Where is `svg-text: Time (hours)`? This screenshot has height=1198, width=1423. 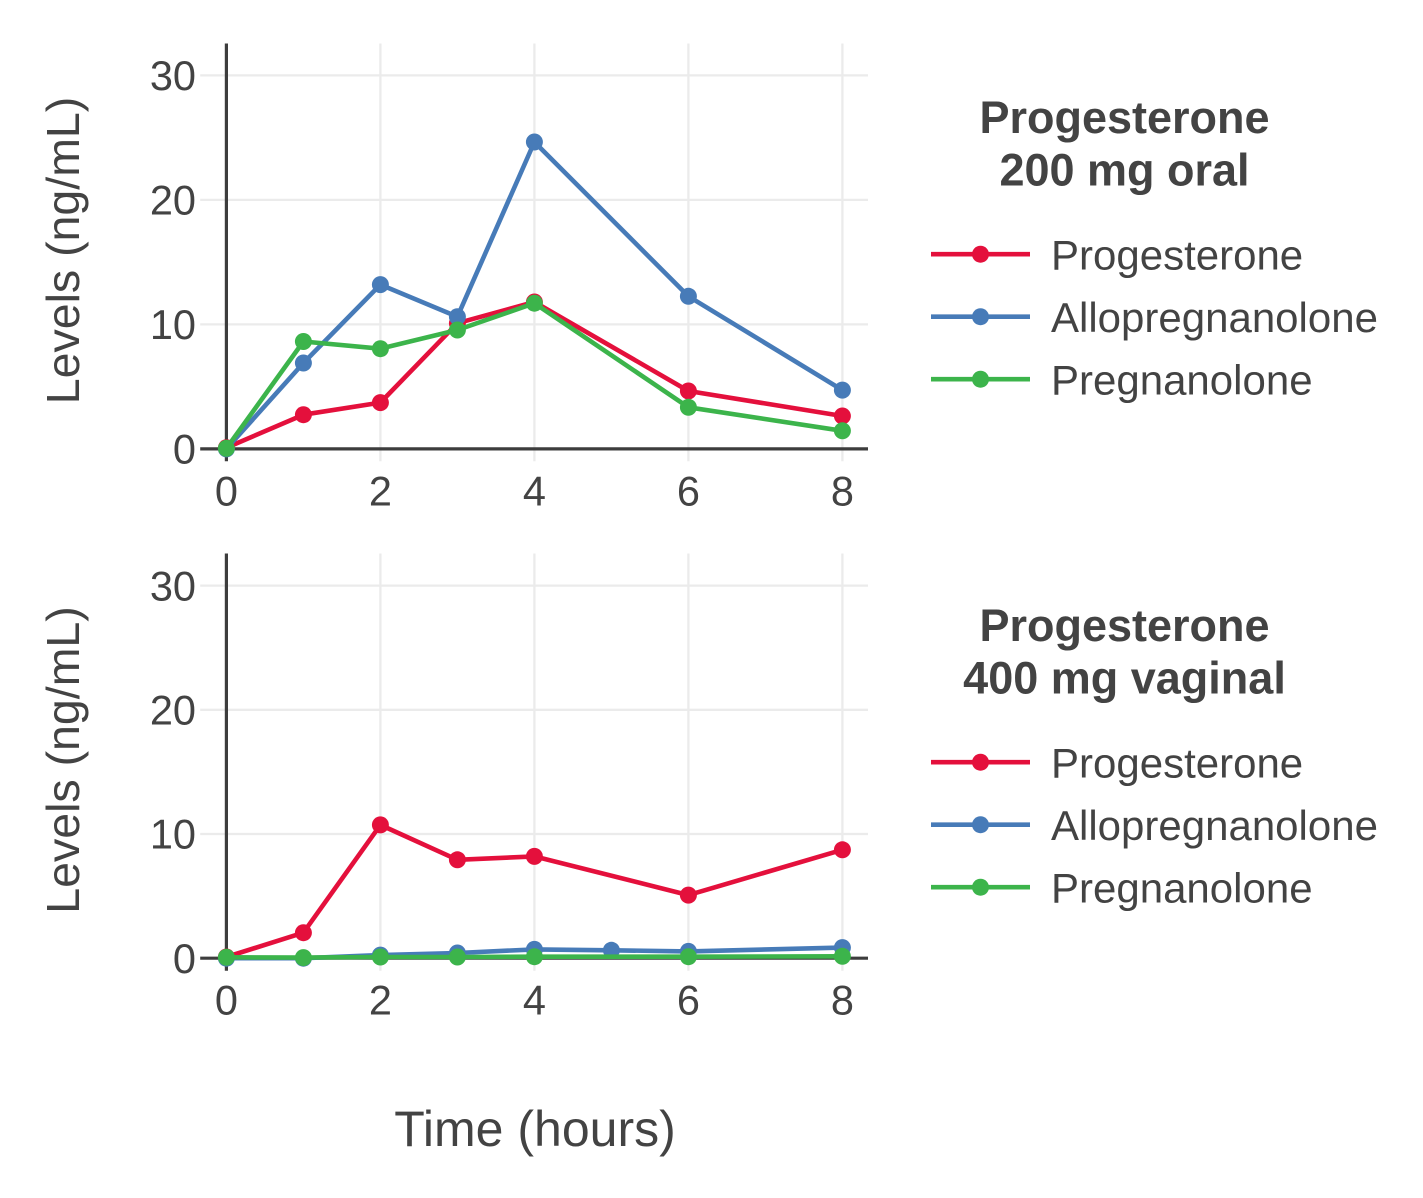
svg-text: Time (hours) is located at coordinates (535, 1129).